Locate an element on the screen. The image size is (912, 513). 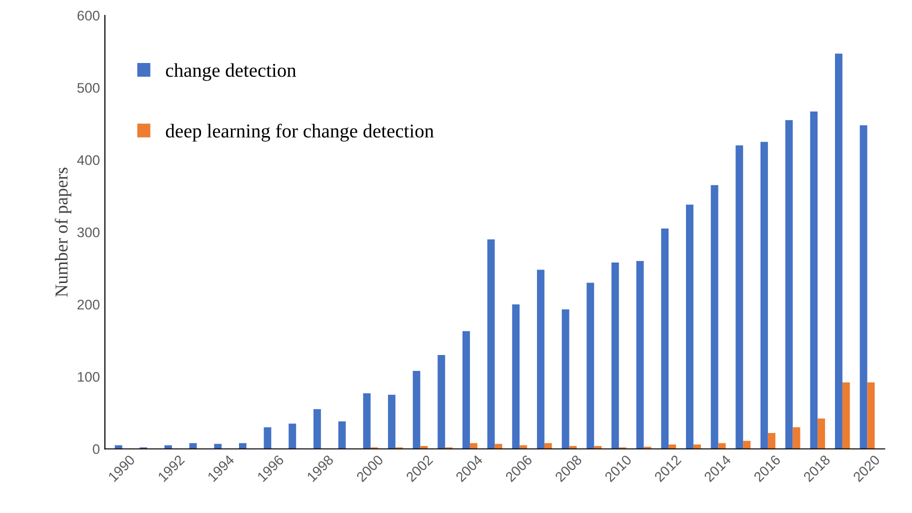
legend-label: deep learning for change detection is located at coordinates (300, 133).